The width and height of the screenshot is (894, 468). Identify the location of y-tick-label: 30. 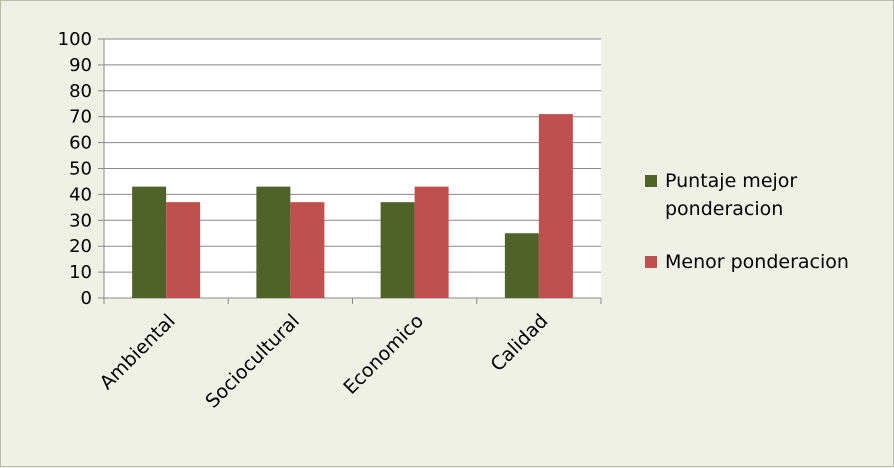
(80, 220).